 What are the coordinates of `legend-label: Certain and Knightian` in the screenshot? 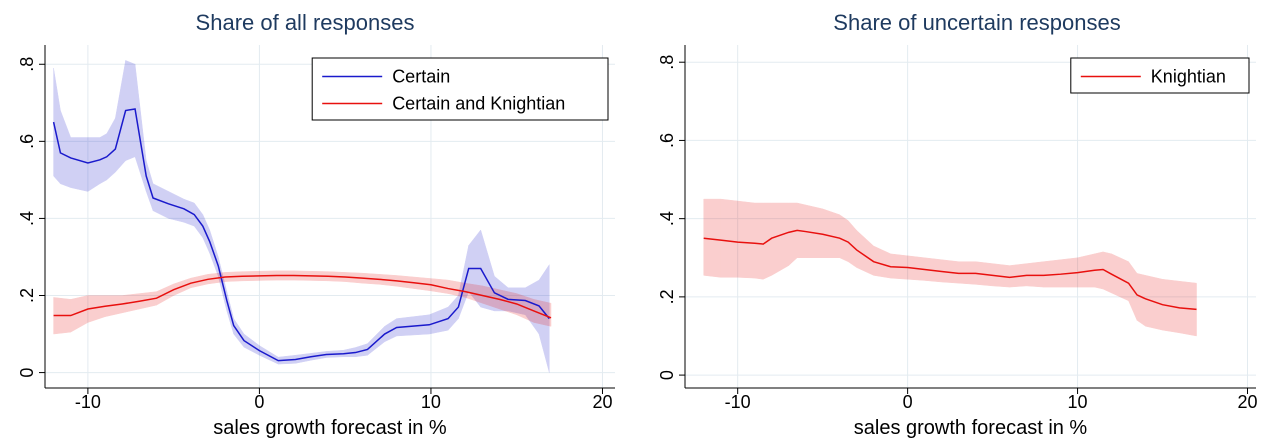 It's located at (478, 104).